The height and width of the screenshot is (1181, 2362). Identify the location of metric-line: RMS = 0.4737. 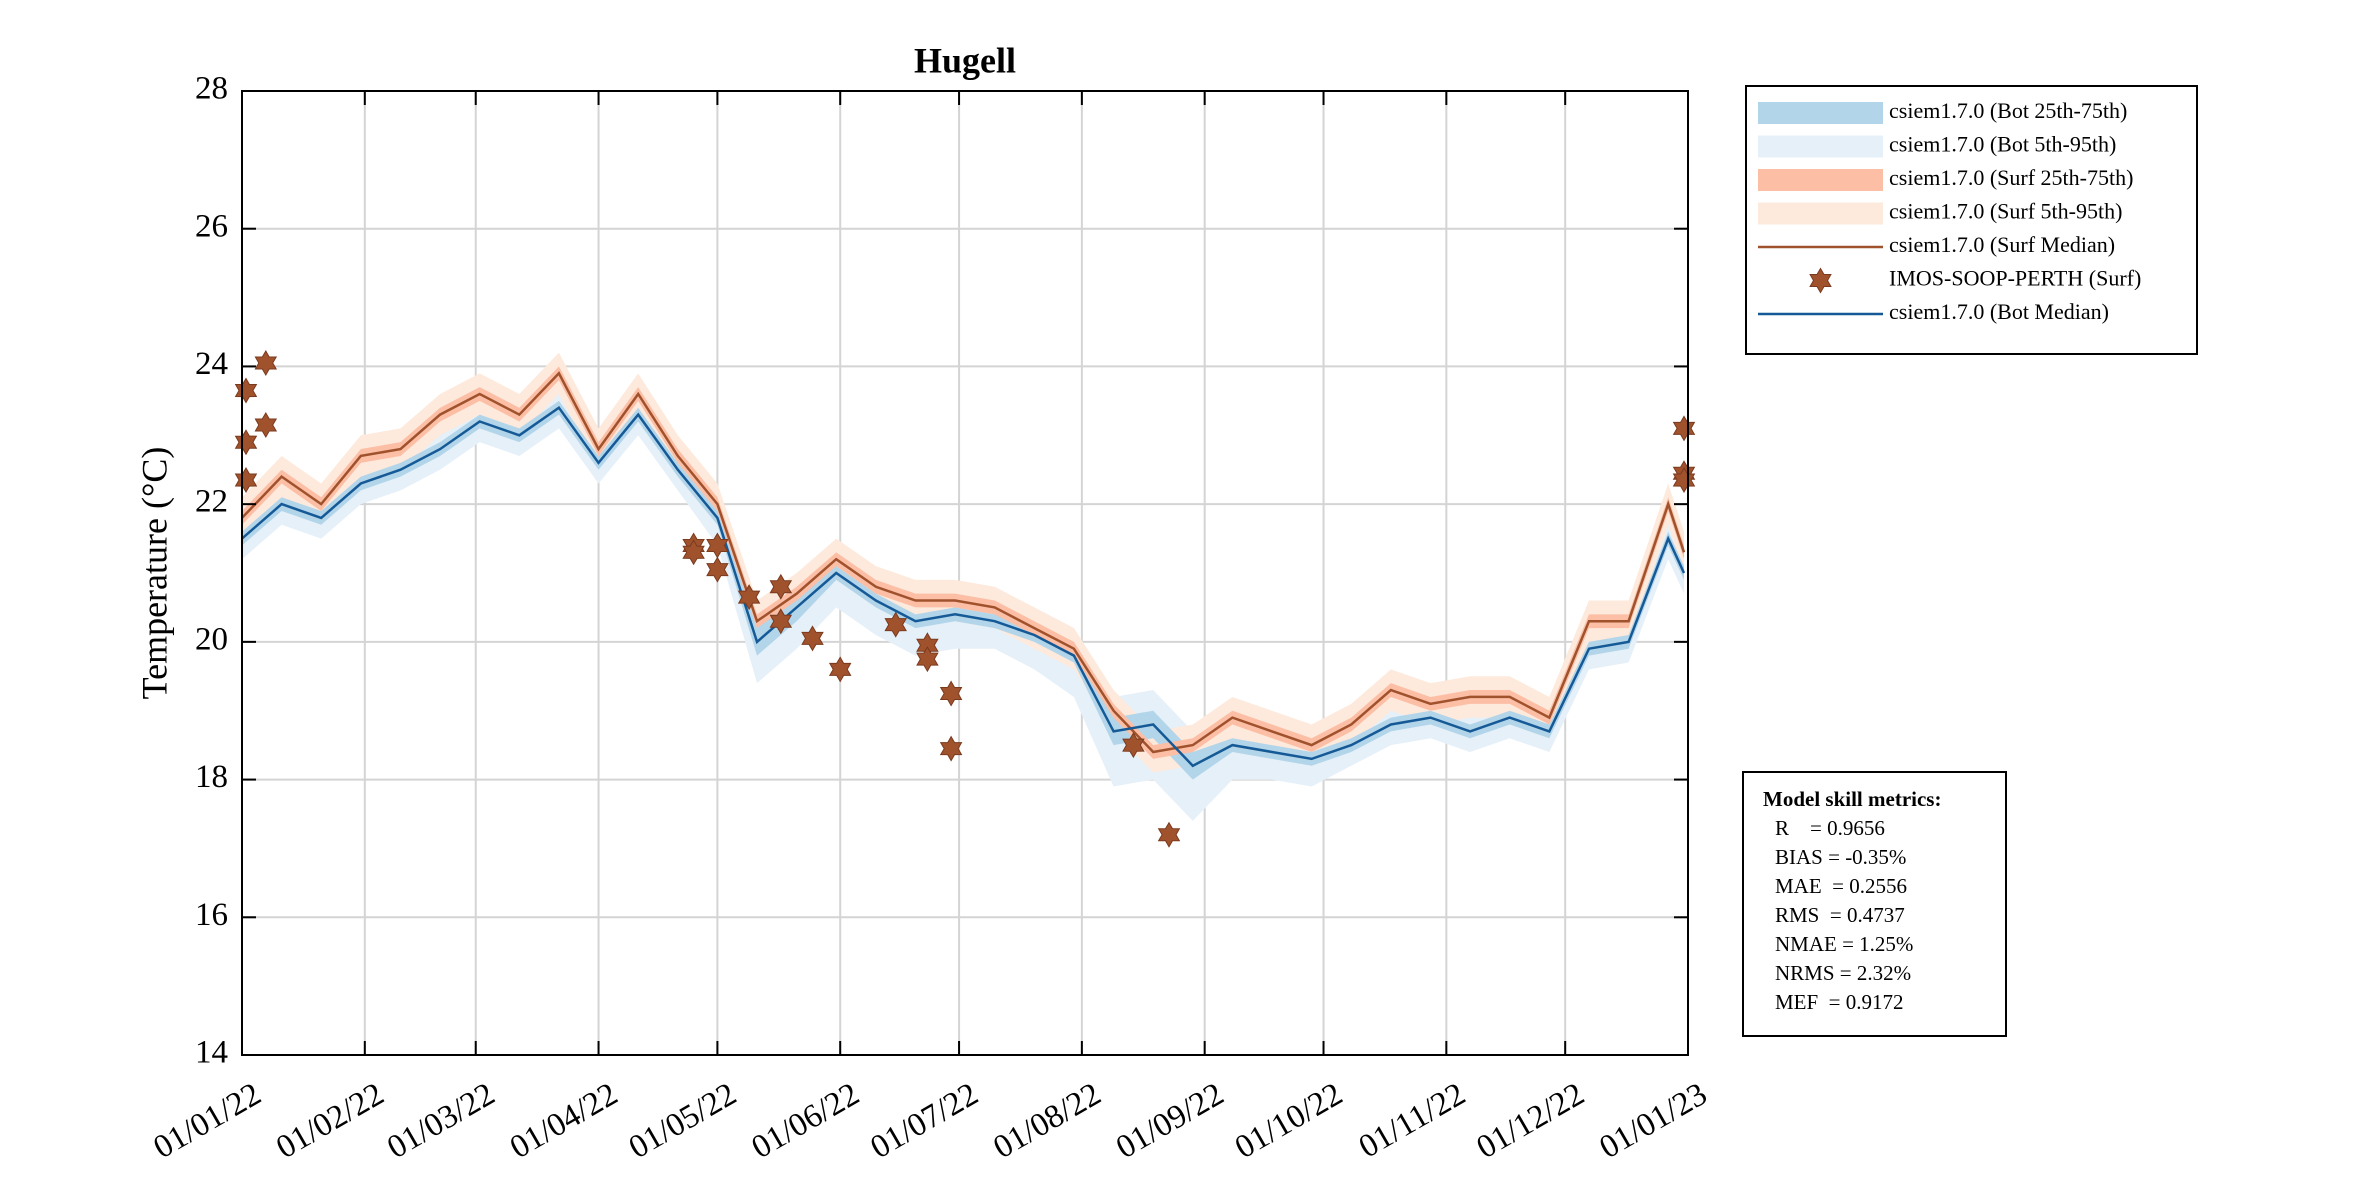
(1840, 915).